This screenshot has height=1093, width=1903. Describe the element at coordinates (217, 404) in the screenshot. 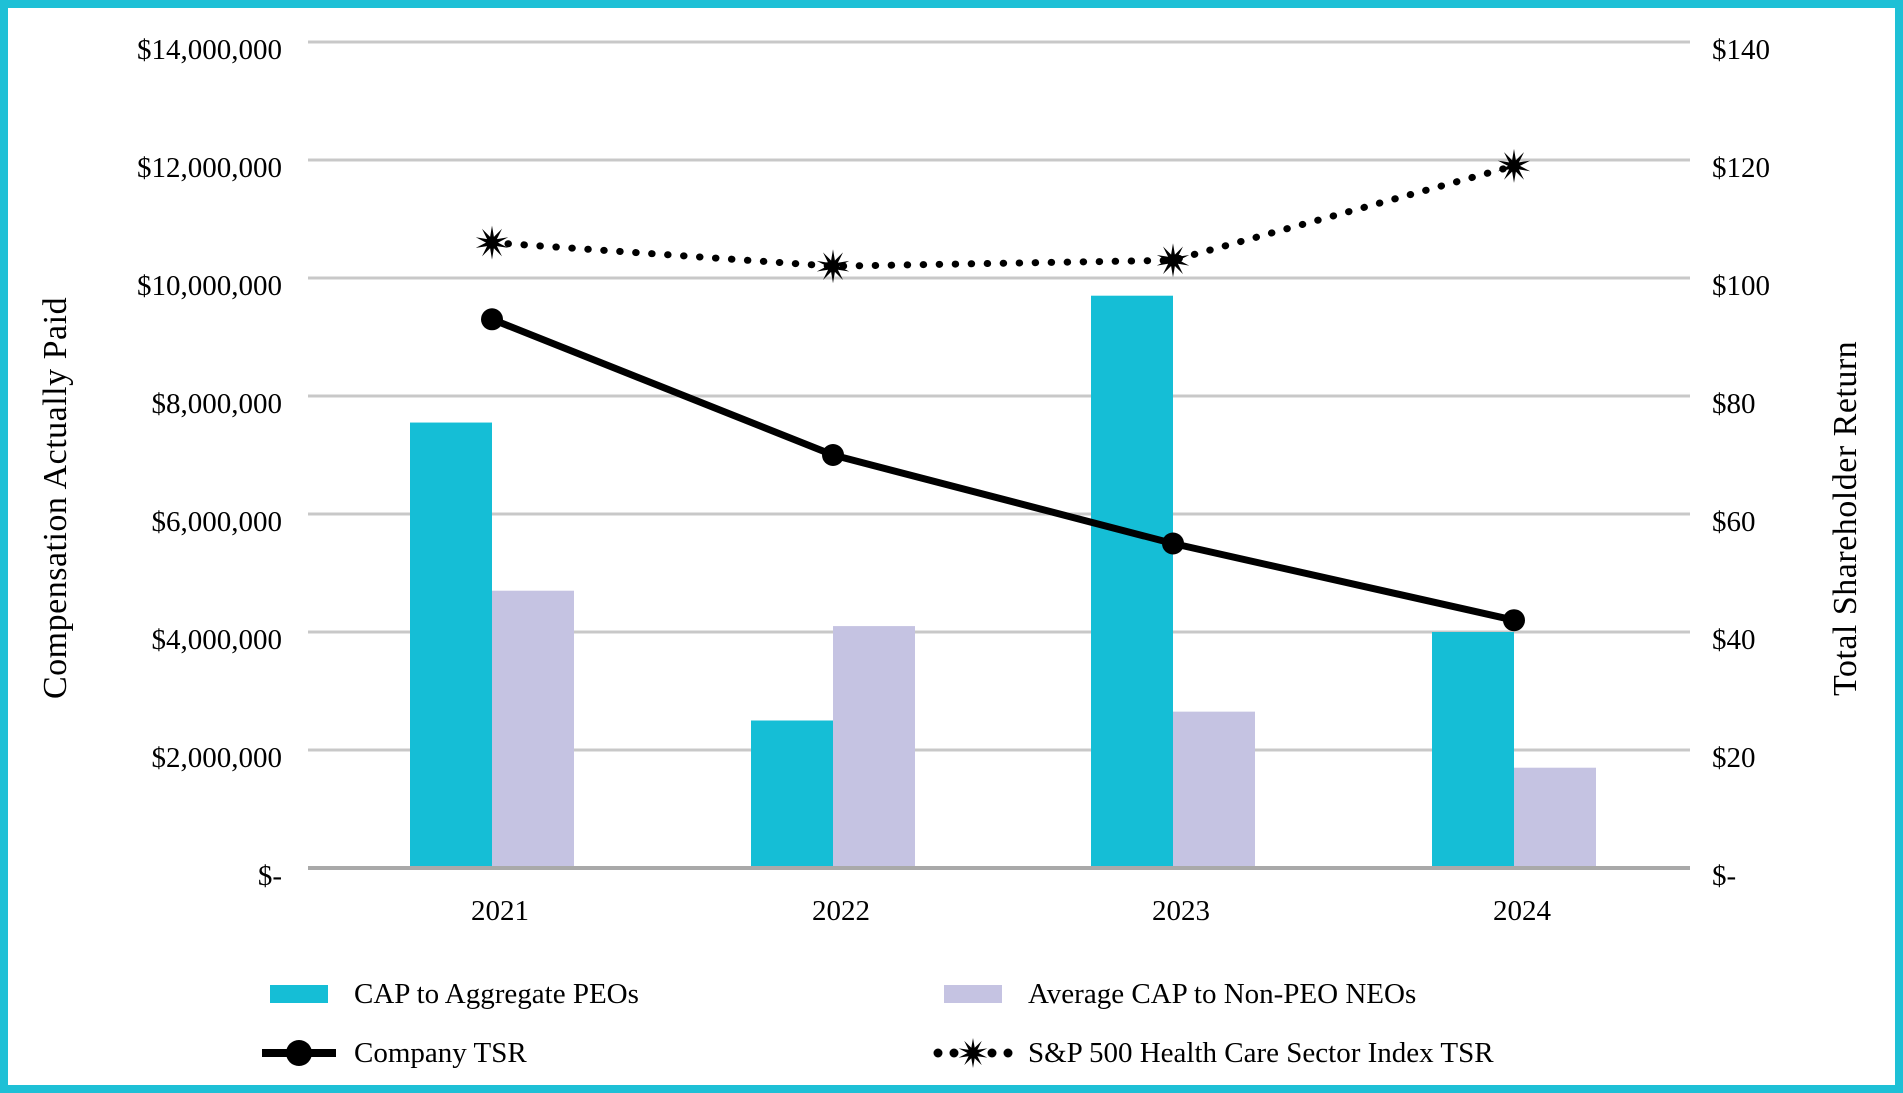

I see `left-axis-tick-3: $8,000,000` at that location.